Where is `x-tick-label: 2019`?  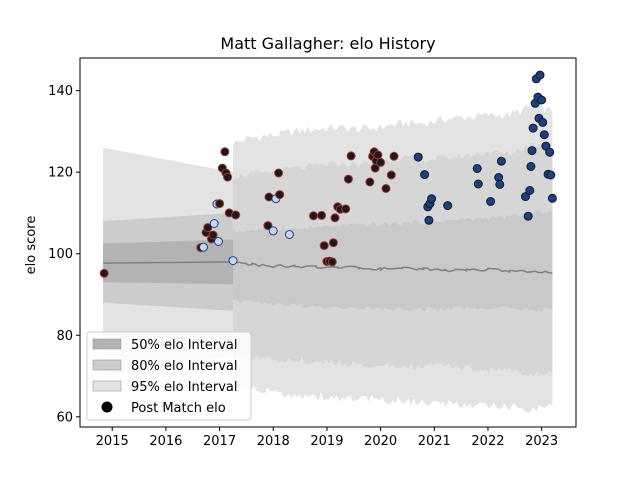 x-tick-label: 2019 is located at coordinates (326, 441).